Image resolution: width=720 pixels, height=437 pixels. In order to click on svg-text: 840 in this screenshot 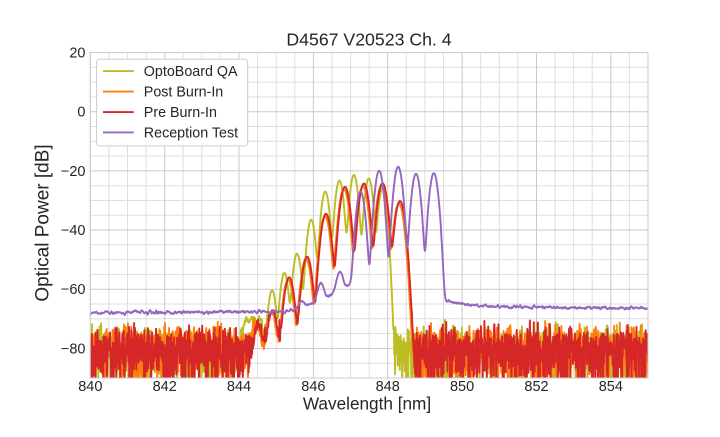, I will do `click(90, 387)`.